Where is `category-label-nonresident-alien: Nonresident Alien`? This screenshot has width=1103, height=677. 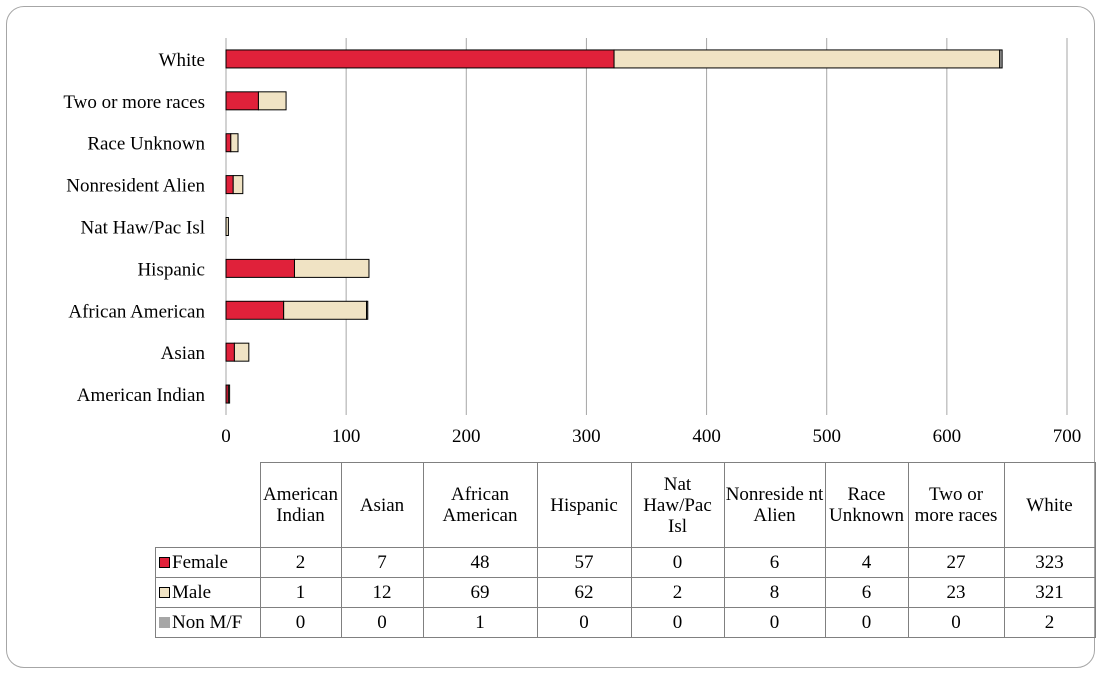
category-label-nonresident-alien: Nonresident Alien is located at coordinates (135, 186).